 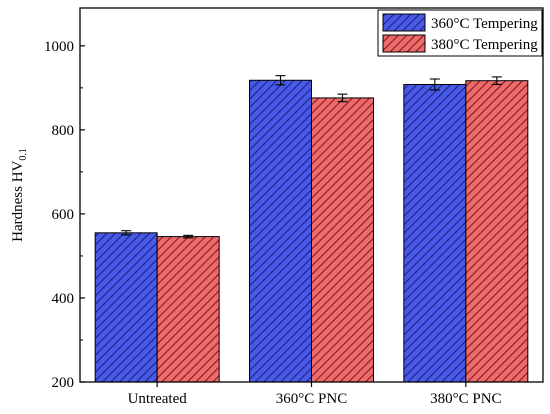 What do you see at coordinates (18, 200) in the screenshot?
I see `y-axis-label-main: Hardness HV` at bounding box center [18, 200].